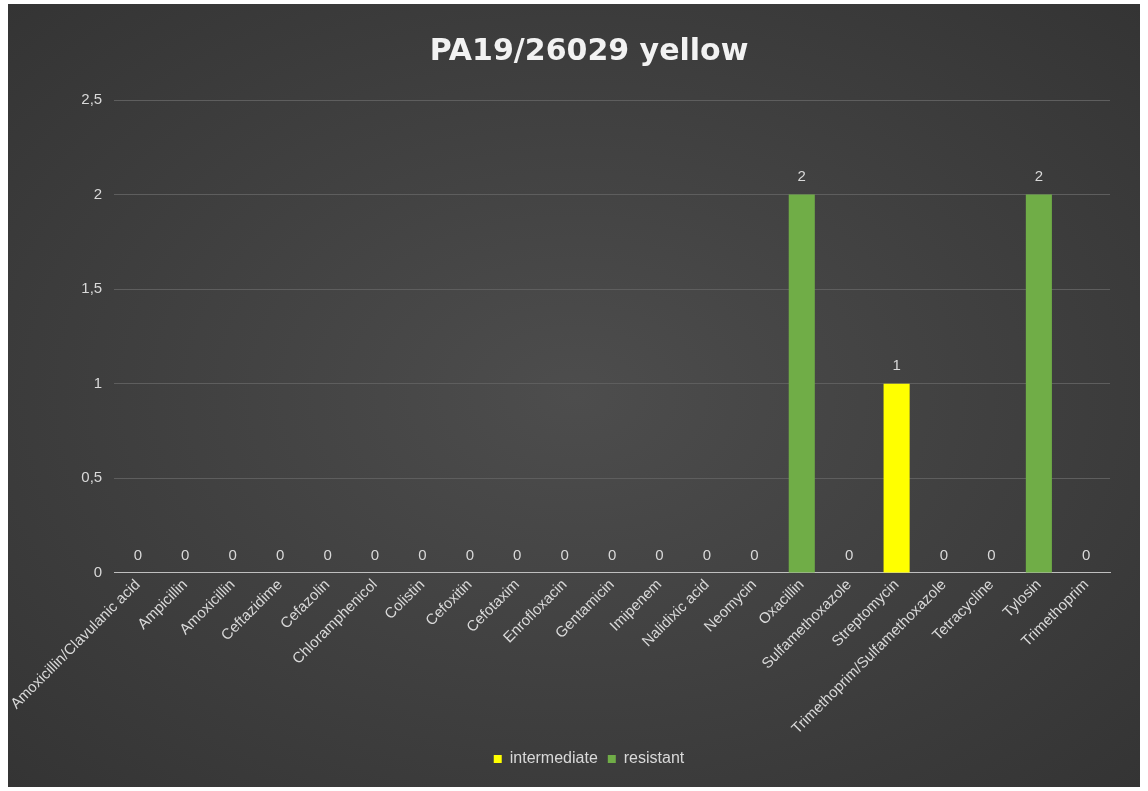 Image resolution: width=1148 pixels, height=791 pixels. I want to click on chart-title: PA19/26029 yellow, so click(589, 49).